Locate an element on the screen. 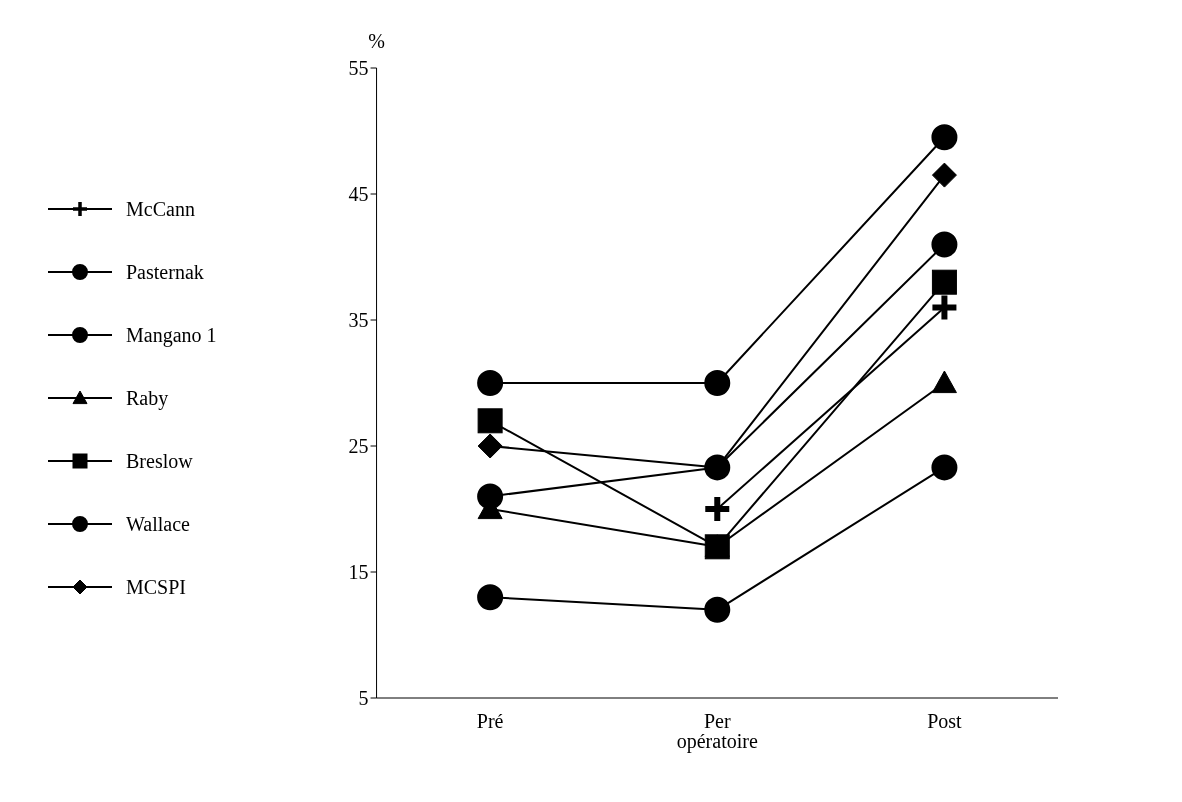  y-tick-label: 5 is located at coordinates (363, 698).